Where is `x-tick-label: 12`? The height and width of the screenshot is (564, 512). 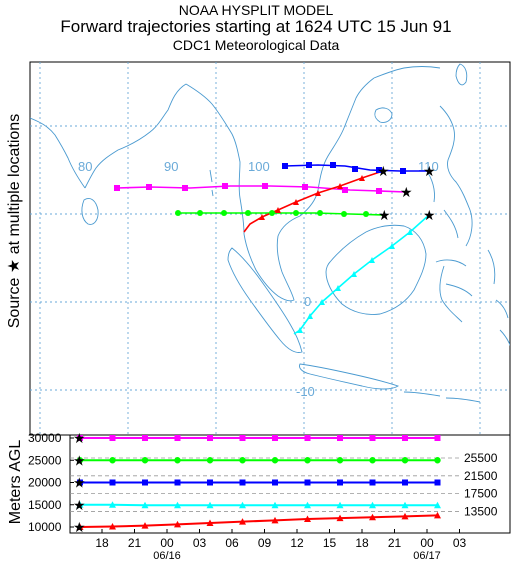
x-tick-label: 12 is located at coordinates (297, 543).